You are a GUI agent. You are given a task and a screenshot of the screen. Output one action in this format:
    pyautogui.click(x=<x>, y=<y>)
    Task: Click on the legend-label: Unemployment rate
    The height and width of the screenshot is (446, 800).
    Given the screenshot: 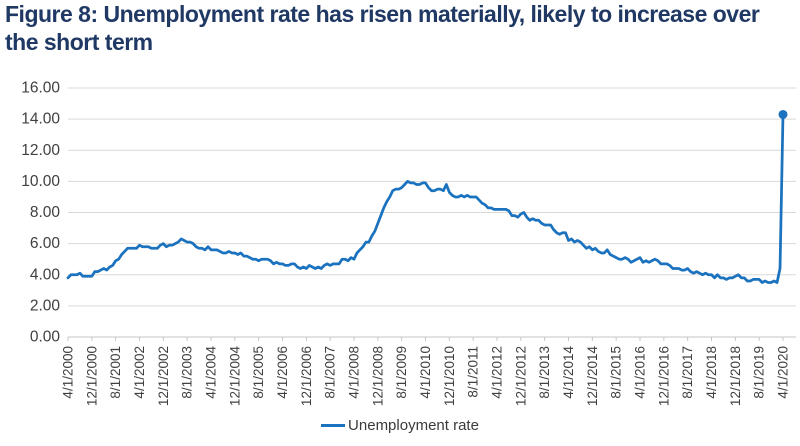 What is the action you would take?
    pyautogui.click(x=413, y=425)
    